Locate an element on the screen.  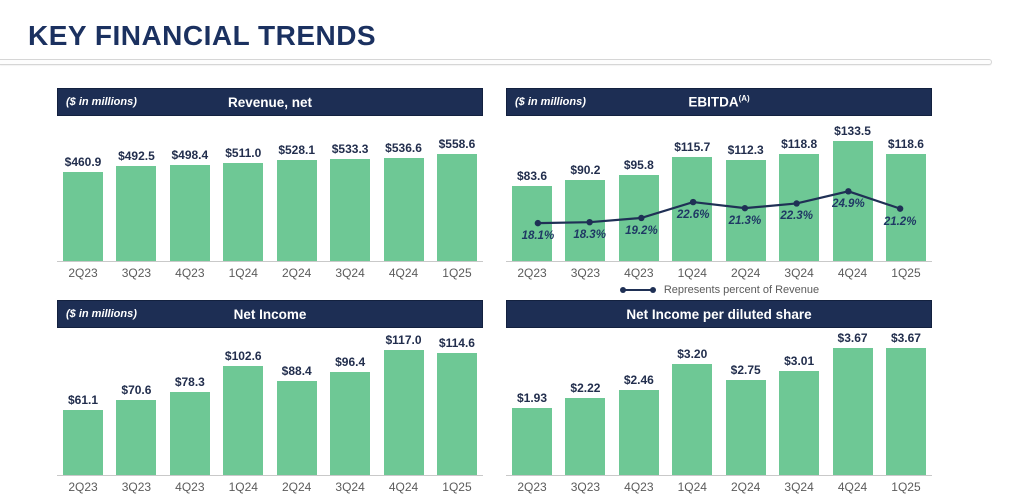
net-income-chart-header: ($ in millions) Net Income is located at coordinates (270, 314).